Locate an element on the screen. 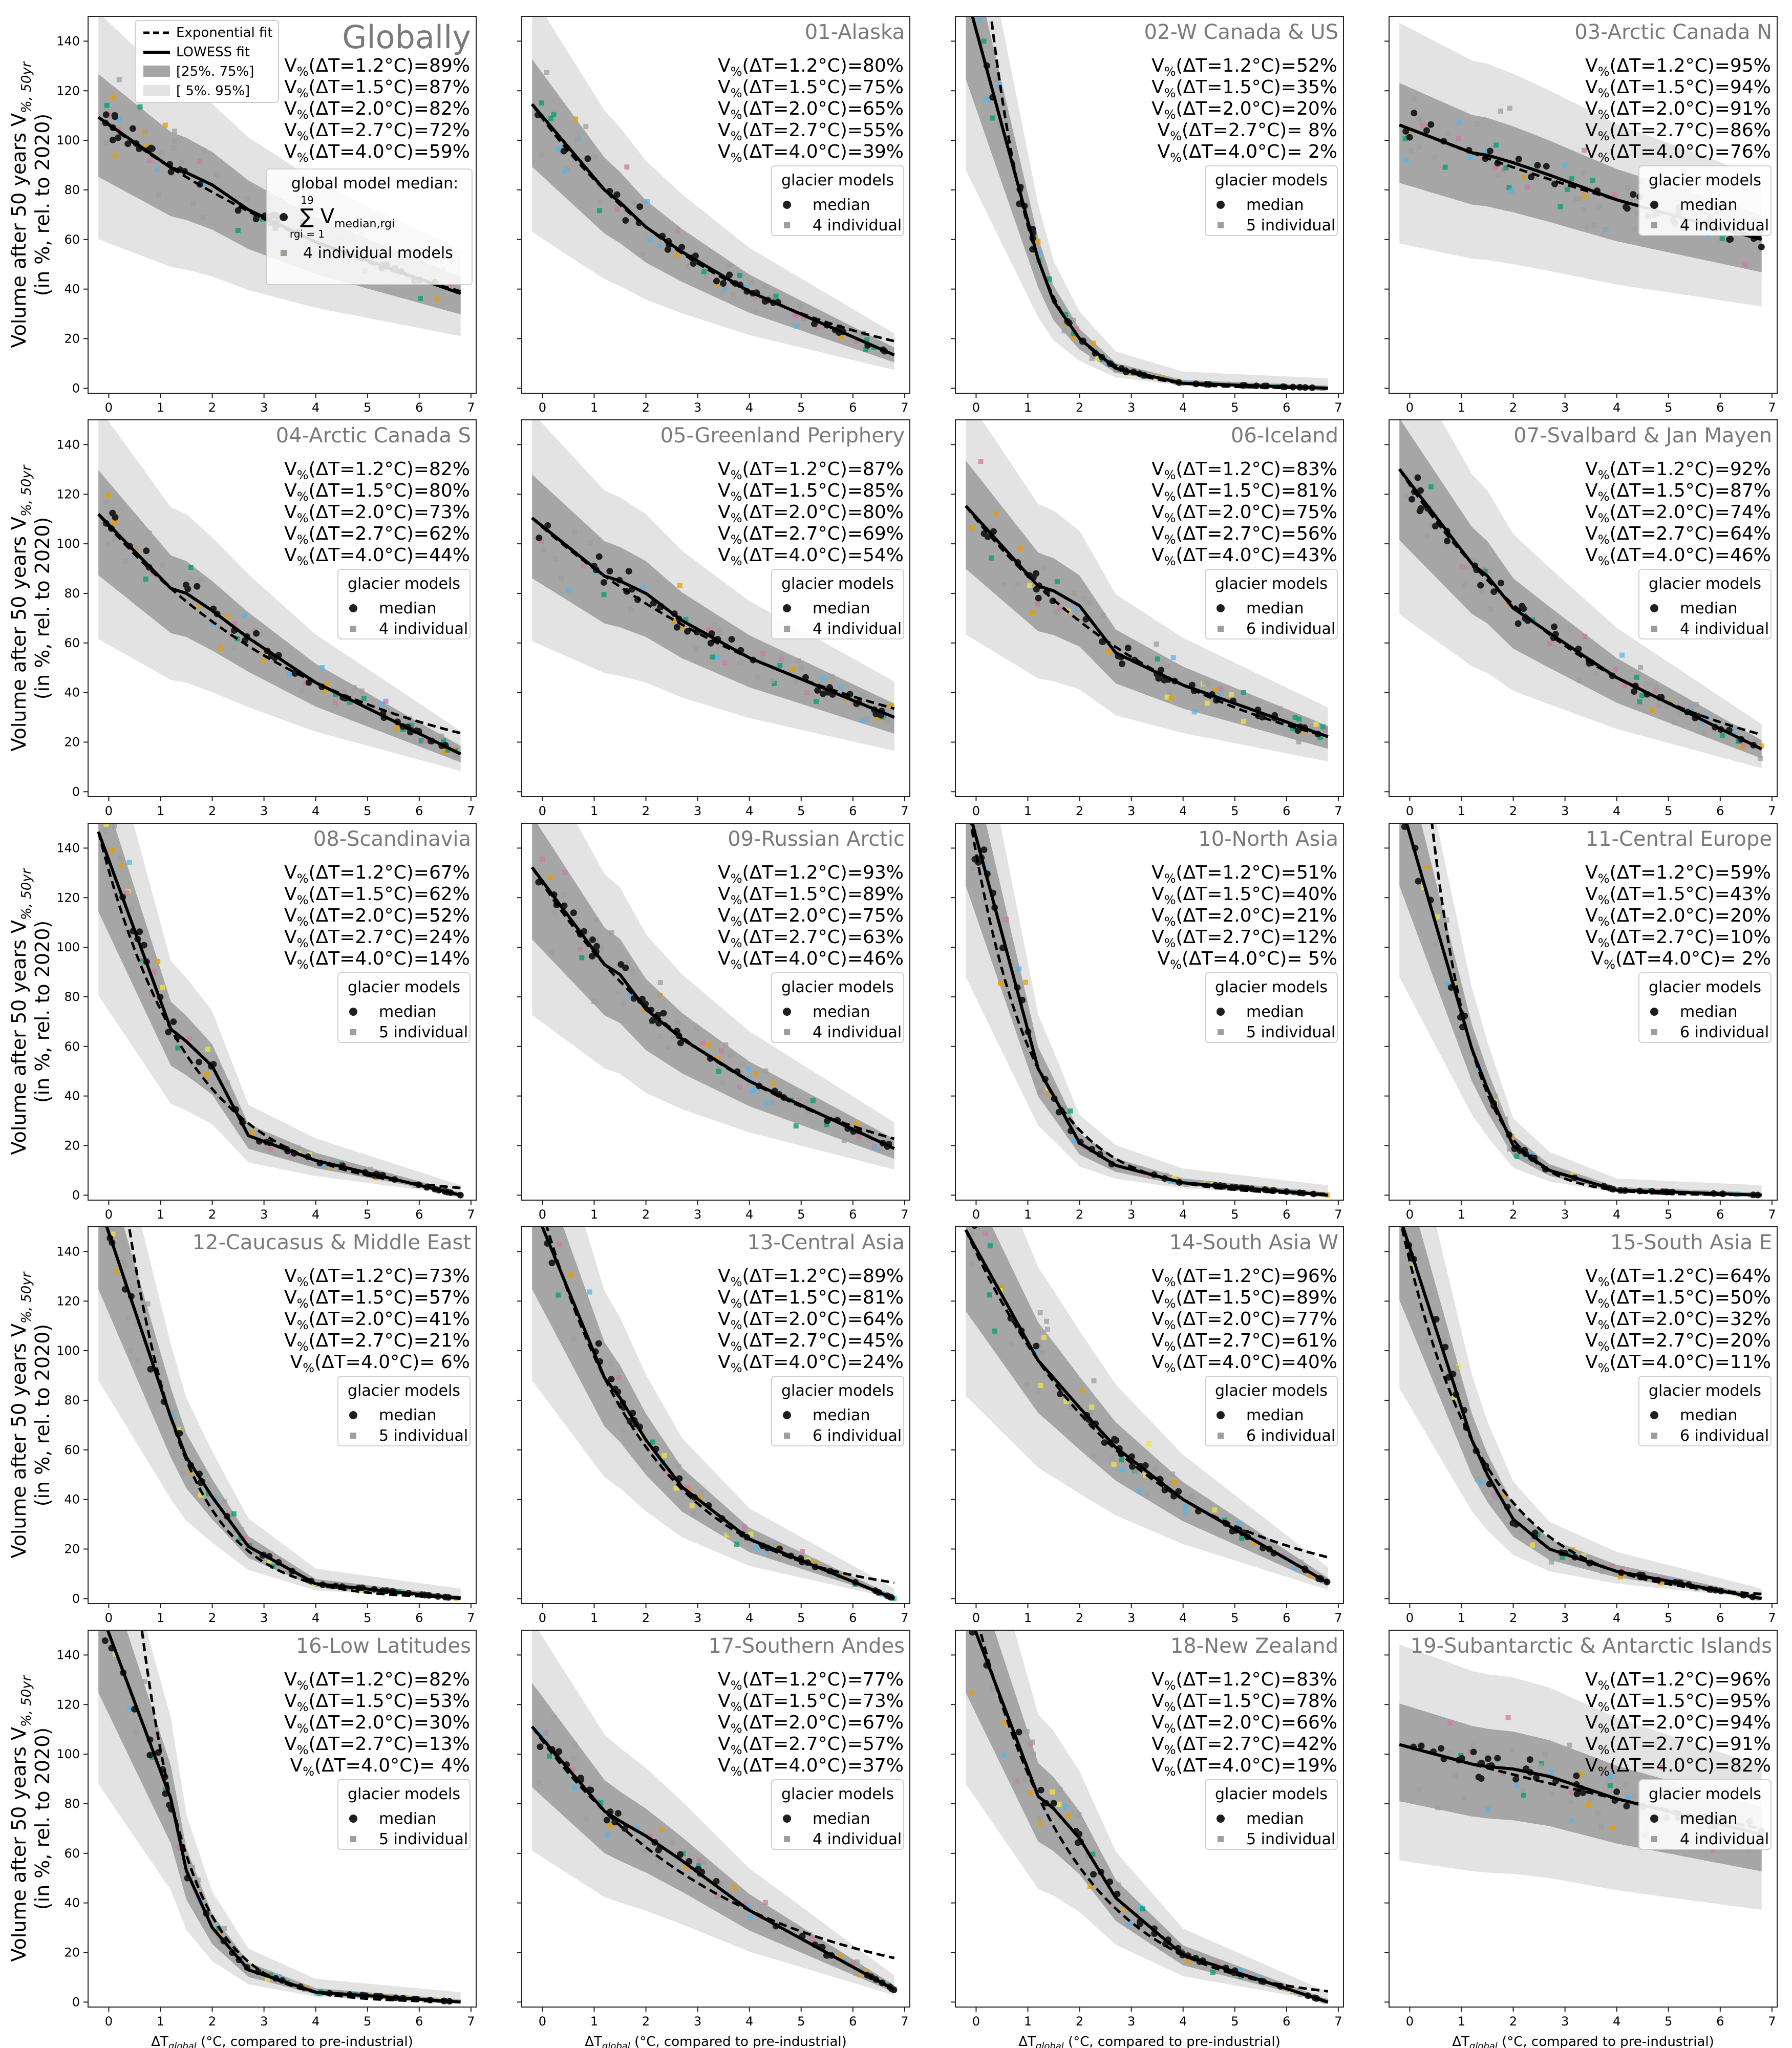  stat-rest: (ΔT=4.0°C)=37% is located at coordinates (823, 1765).